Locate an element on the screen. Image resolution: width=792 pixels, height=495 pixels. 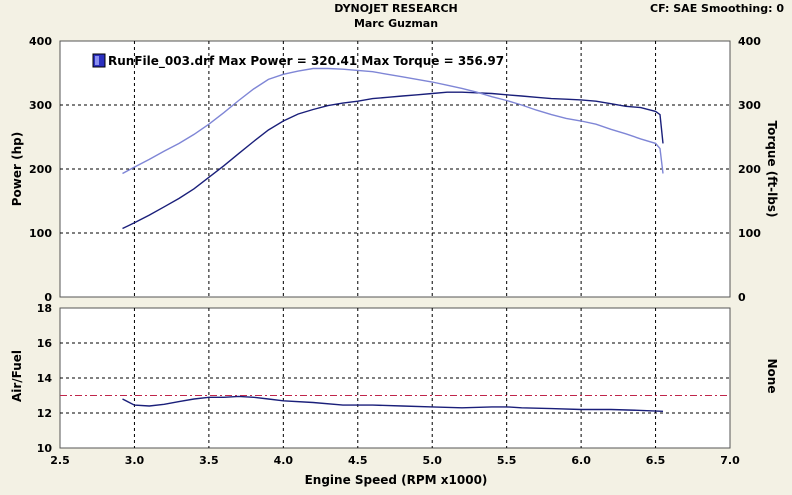
chart-company-title: DYNOJET RESEARCH is located at coordinates (396, 8).